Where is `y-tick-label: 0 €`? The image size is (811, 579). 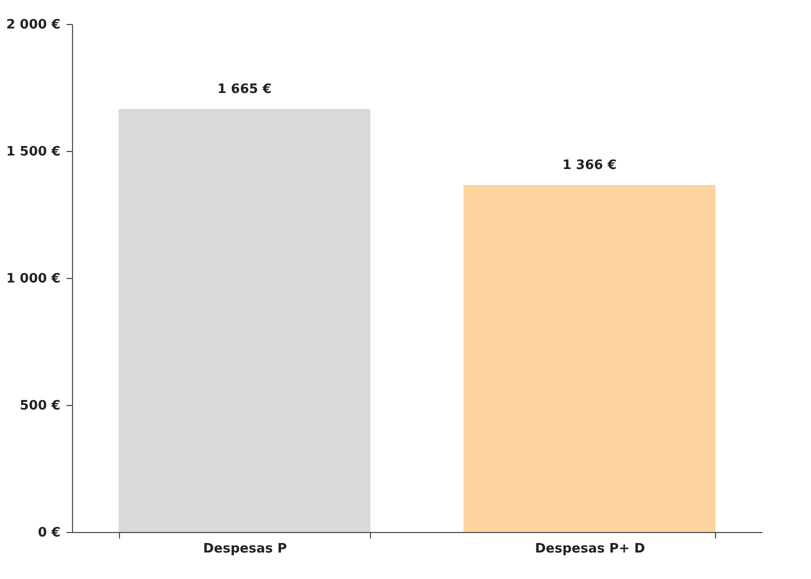 y-tick-label: 0 € is located at coordinates (49, 533).